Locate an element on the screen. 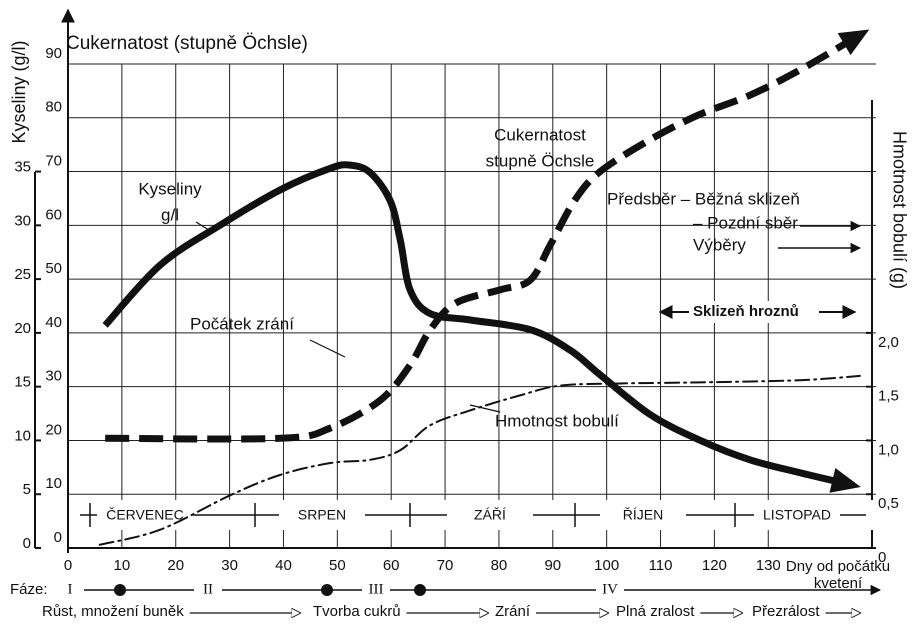 The width and height of the screenshot is (913, 629). y2-tick-label: 25 is located at coordinates (22, 274).